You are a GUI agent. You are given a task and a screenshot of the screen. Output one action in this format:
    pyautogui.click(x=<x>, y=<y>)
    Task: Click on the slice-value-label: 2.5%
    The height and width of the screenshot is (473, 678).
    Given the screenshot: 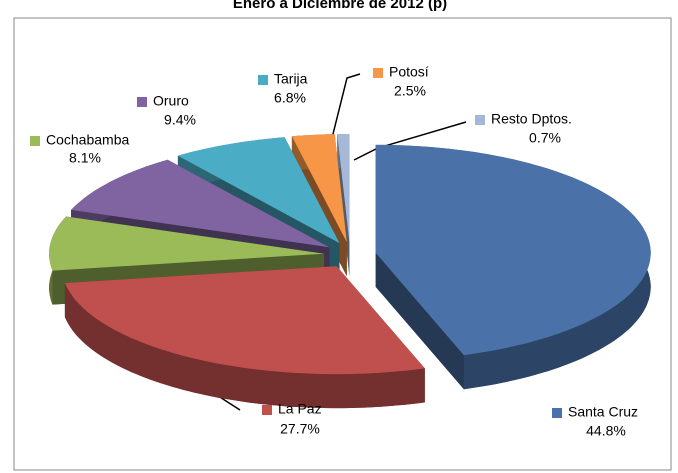 What is the action you would take?
    pyautogui.click(x=410, y=91)
    